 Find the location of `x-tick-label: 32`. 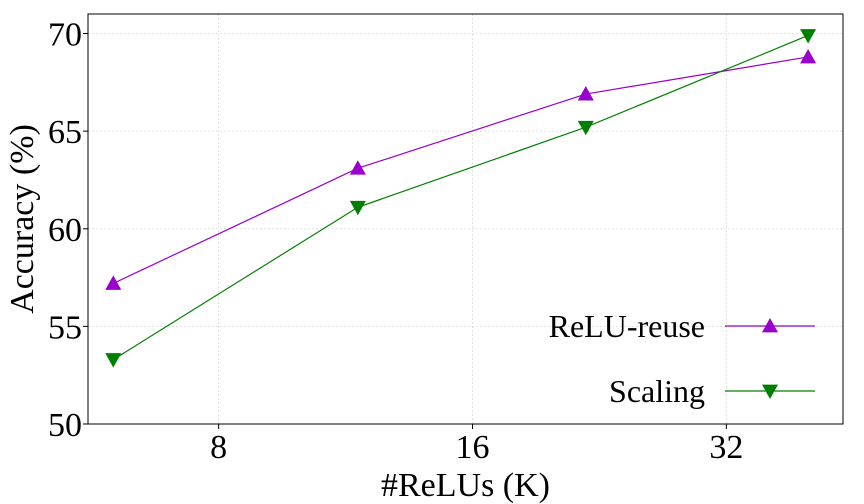

x-tick-label: 32 is located at coordinates (726, 447).